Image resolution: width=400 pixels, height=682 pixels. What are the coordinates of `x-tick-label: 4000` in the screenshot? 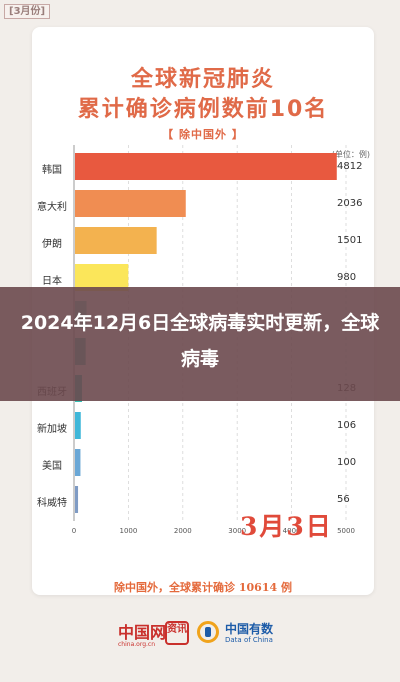 It's located at (292, 531).